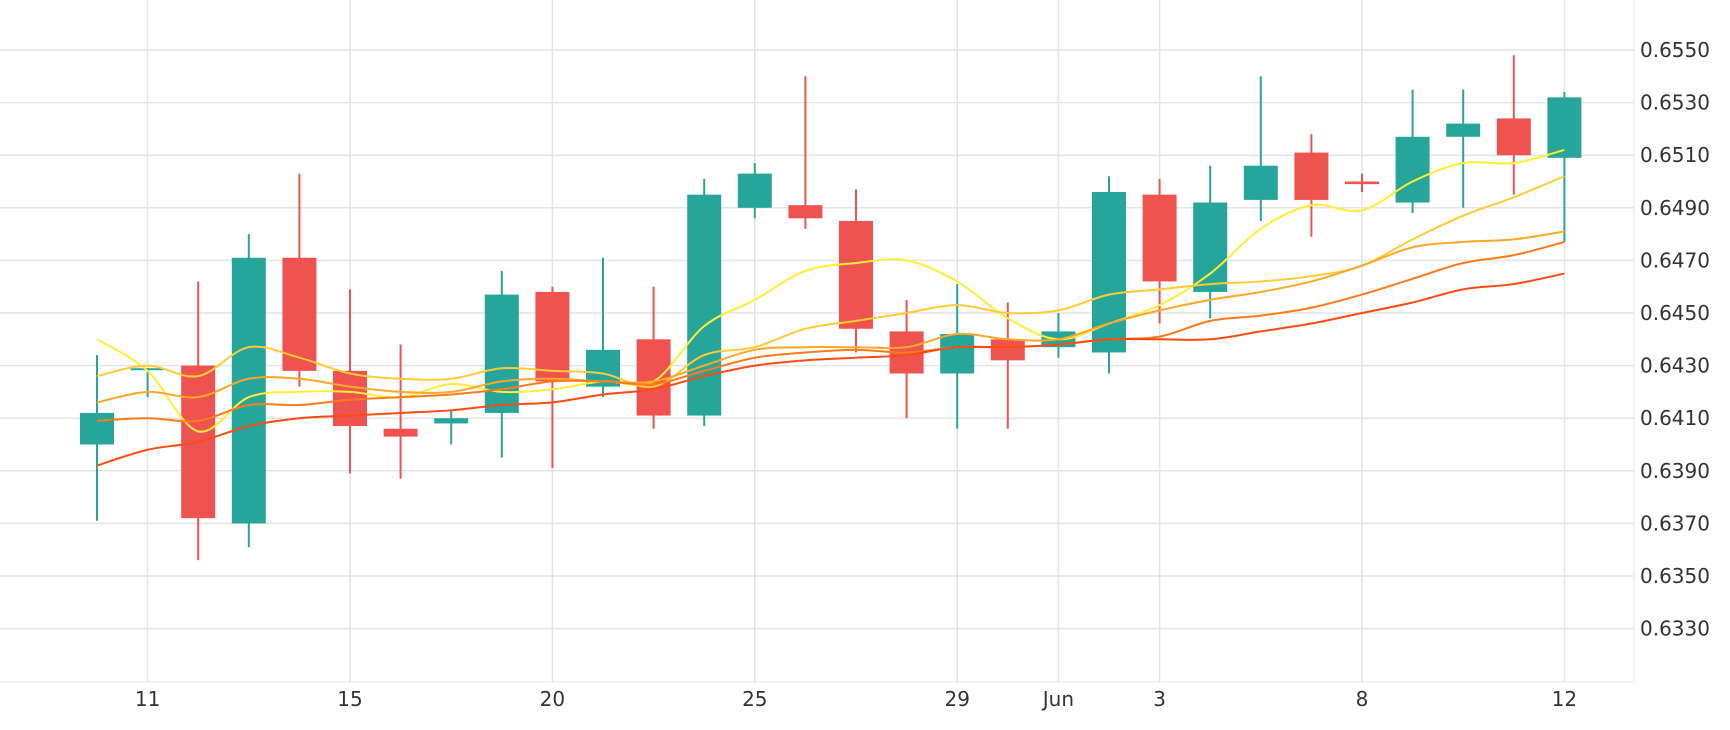  I want to click on y-tick-label: 0.6530, so click(1675, 103).